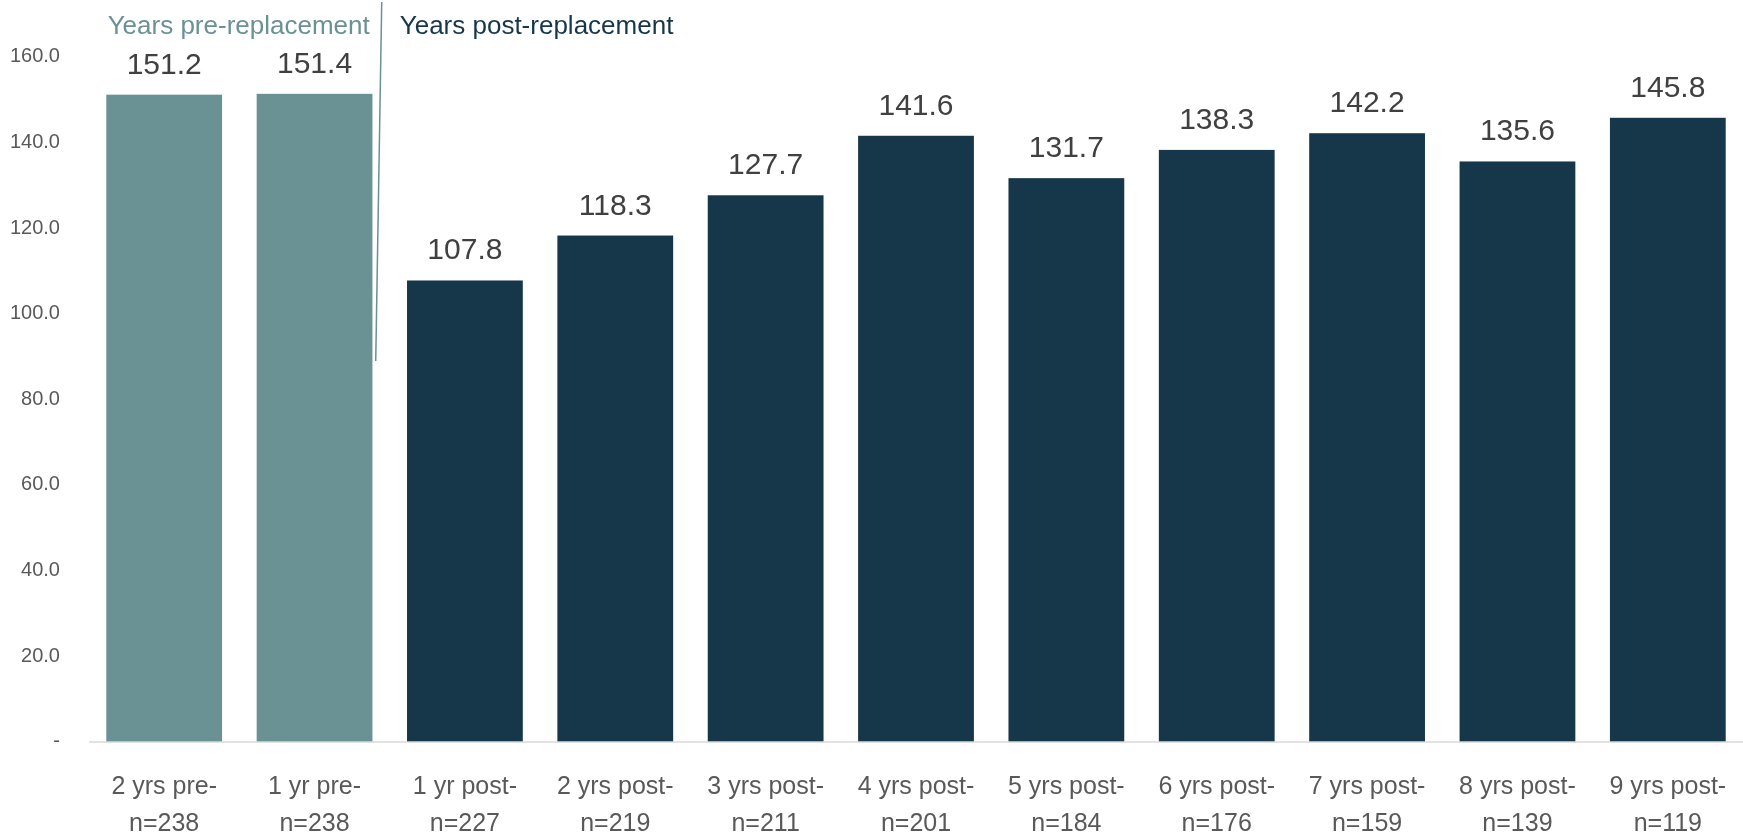 This screenshot has width=1743, height=836. What do you see at coordinates (40, 397) in the screenshot?
I see `y-tick-label: 80.0` at bounding box center [40, 397].